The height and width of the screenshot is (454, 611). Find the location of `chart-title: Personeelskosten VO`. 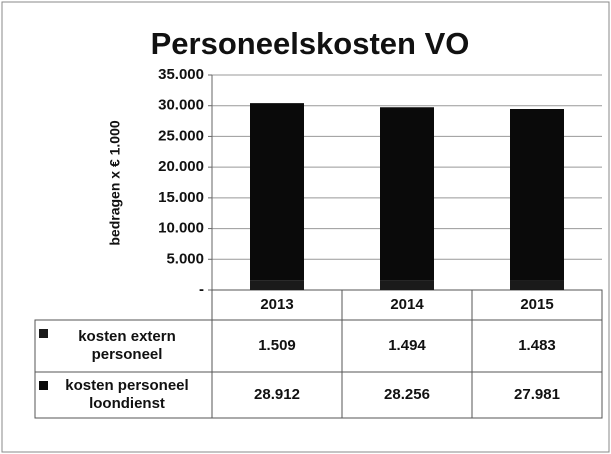

chart-title: Personeelskosten VO is located at coordinates (310, 43).